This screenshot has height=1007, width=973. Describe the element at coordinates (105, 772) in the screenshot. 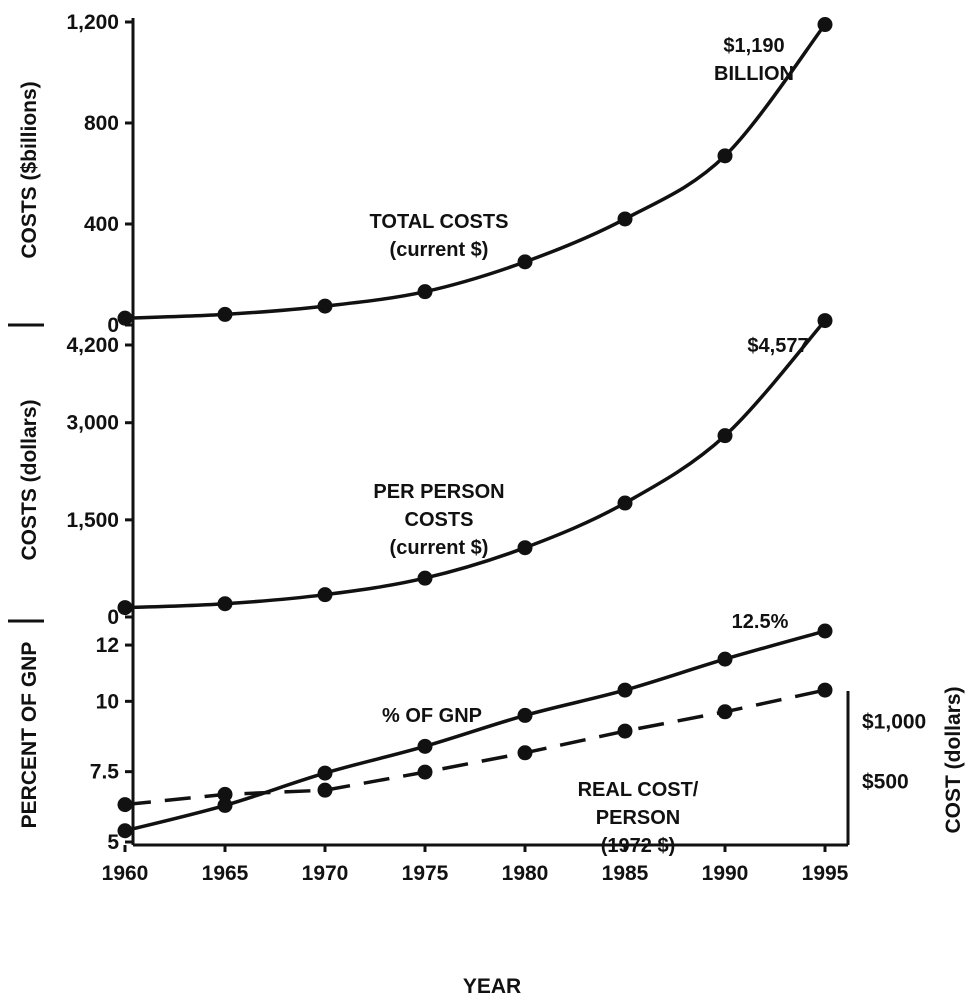

I see `y-tick-label: 7.5` at that location.